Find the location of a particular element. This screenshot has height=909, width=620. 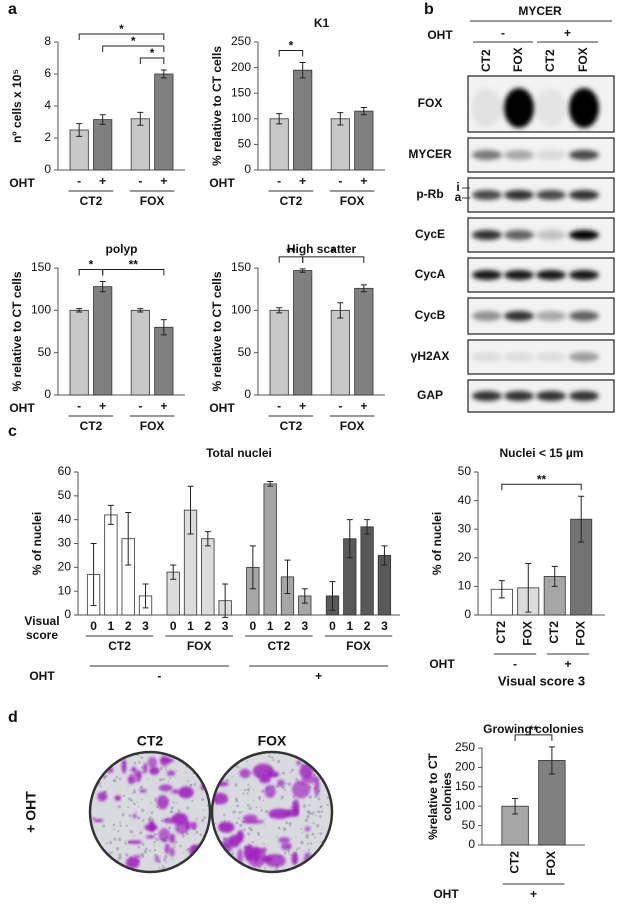

panel-label: c is located at coordinates (12, 431).